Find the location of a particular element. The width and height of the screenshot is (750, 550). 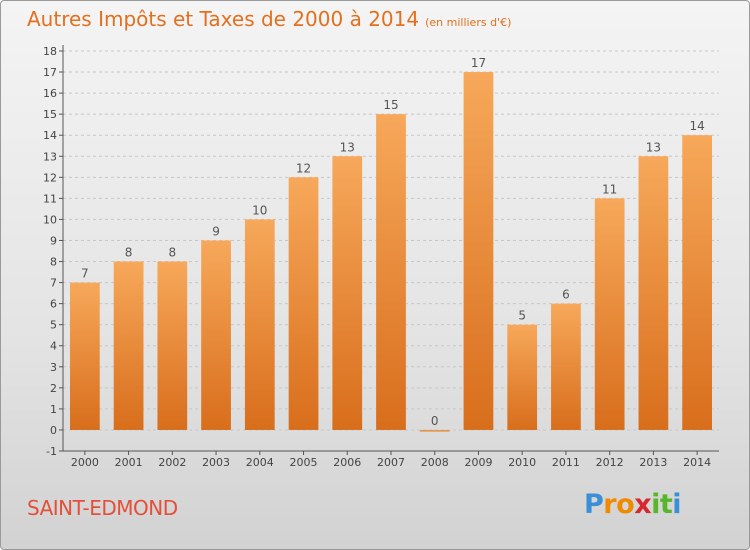

y-tick-label: 16 is located at coordinates (50, 93).